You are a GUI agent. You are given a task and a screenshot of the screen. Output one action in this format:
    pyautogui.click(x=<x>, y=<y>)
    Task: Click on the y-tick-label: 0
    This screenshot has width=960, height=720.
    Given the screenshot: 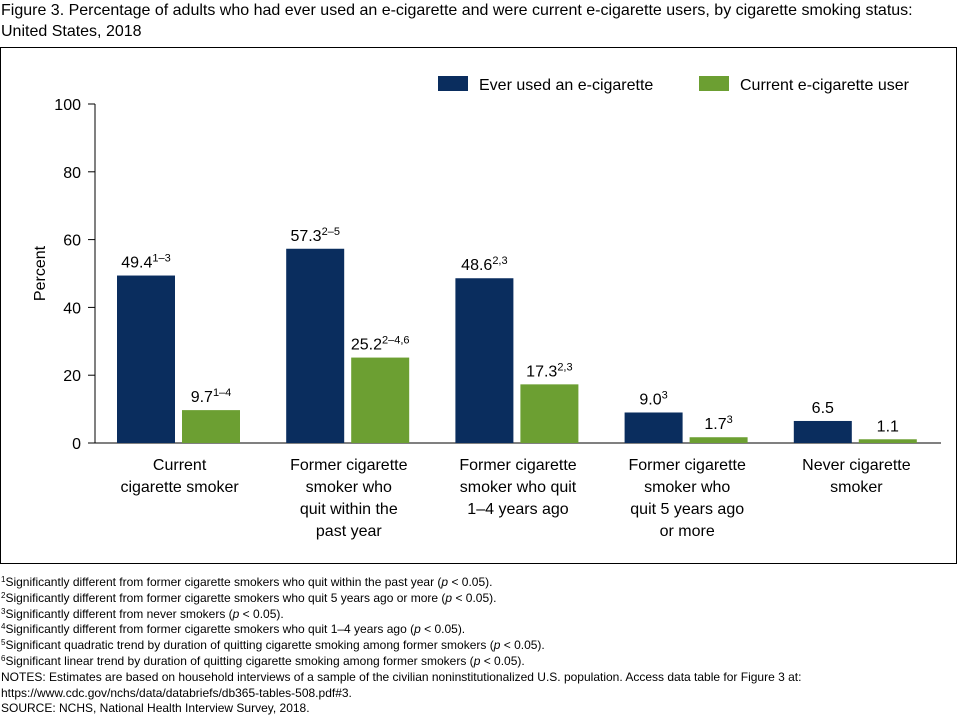 What is the action you would take?
    pyautogui.click(x=76, y=444)
    